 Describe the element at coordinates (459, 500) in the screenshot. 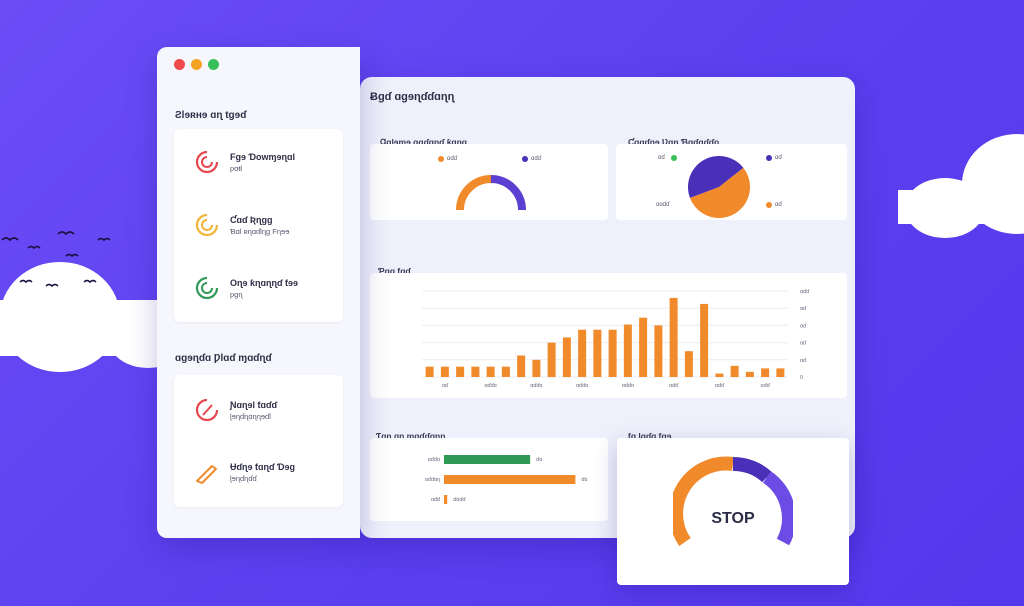

I see `hbar-value-label: ɗɑɗɗ` at that location.